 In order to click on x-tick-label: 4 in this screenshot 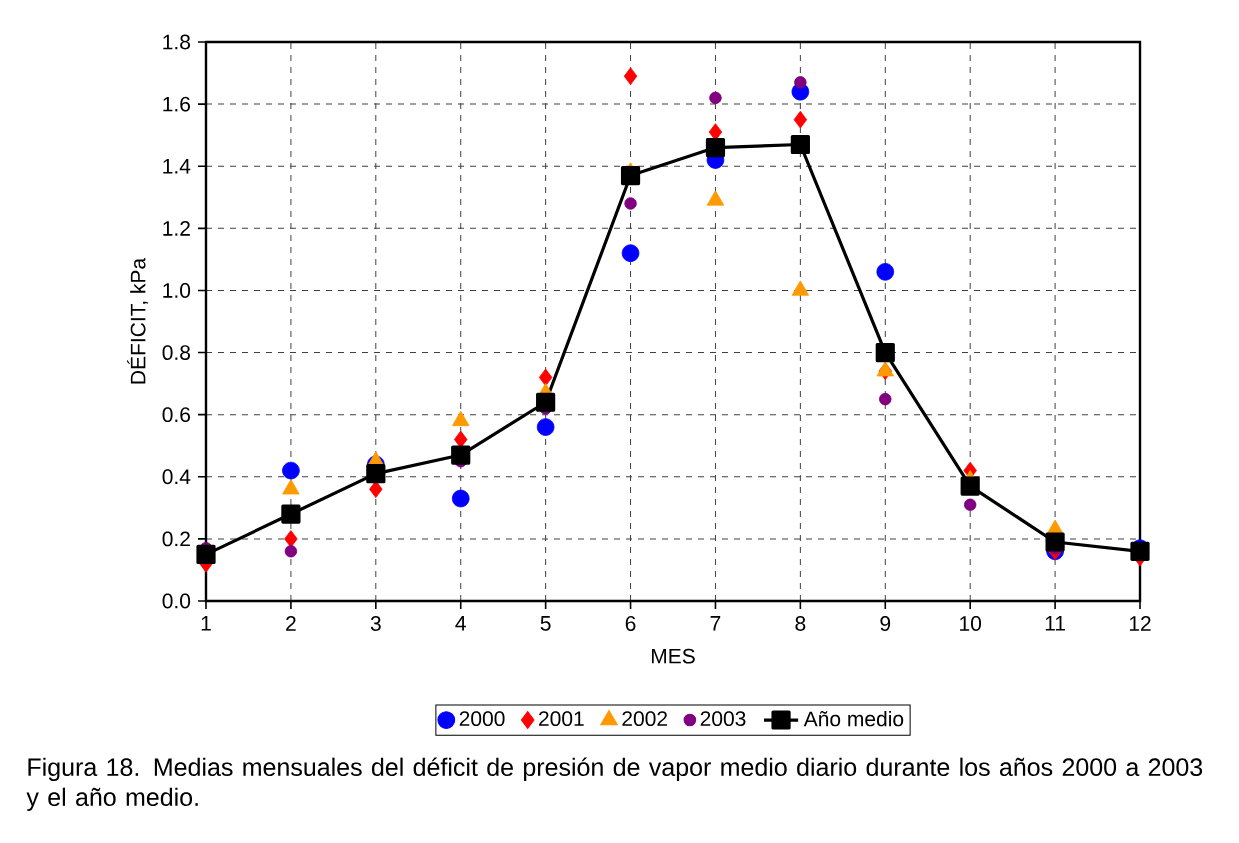, I will do `click(460, 623)`.